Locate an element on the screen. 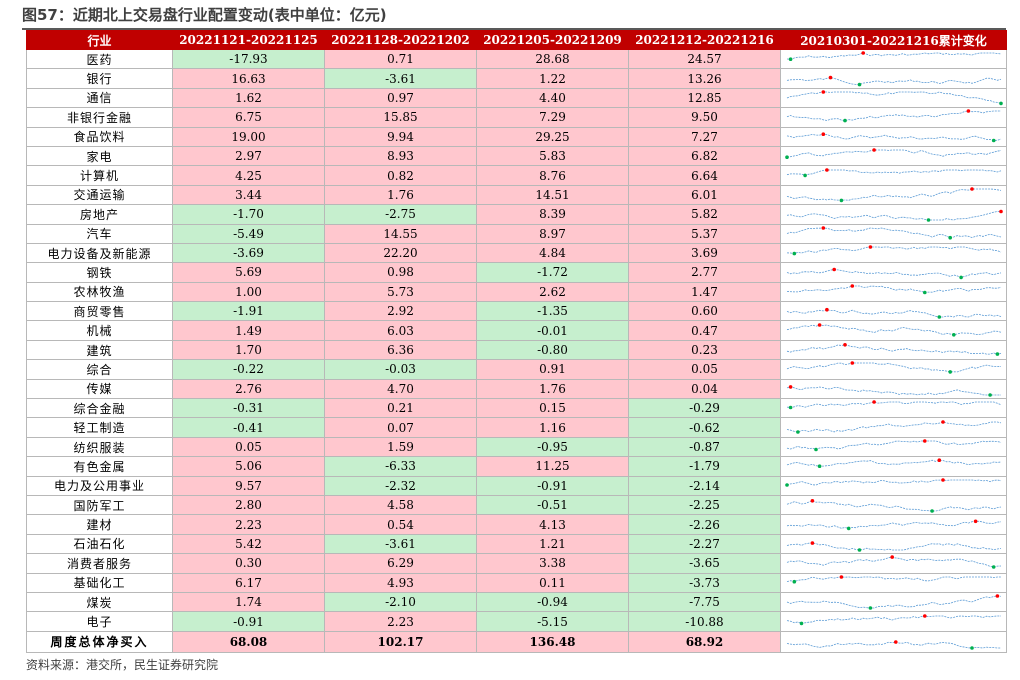  industry-name: 通信 is located at coordinates (99, 98).